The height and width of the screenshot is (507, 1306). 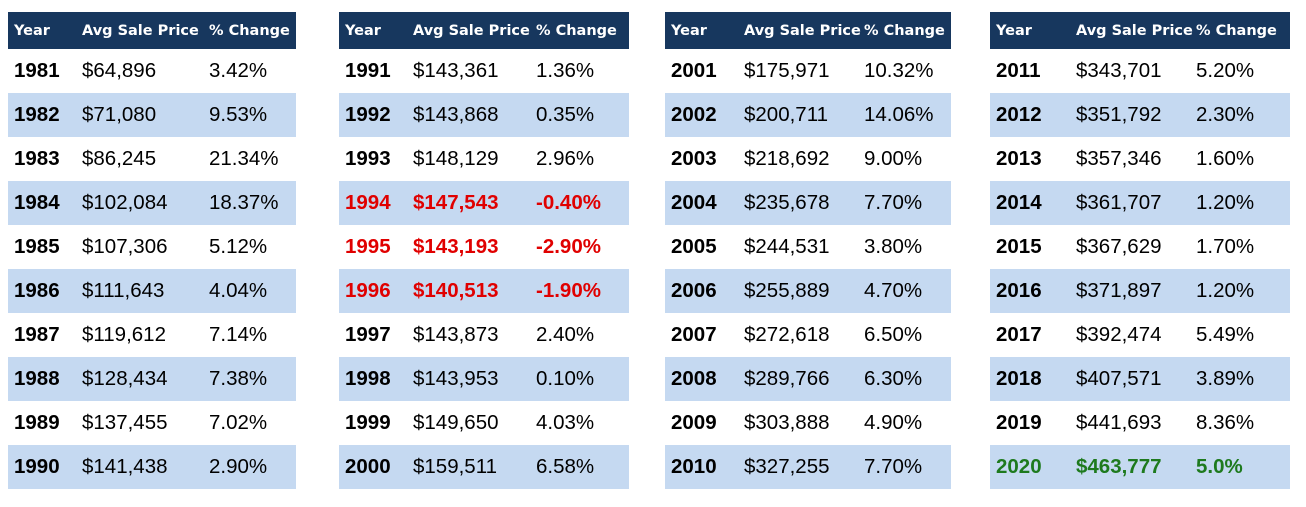 I want to click on table-row: 2017 $392,474 5.49%, so click(x=1140, y=335).